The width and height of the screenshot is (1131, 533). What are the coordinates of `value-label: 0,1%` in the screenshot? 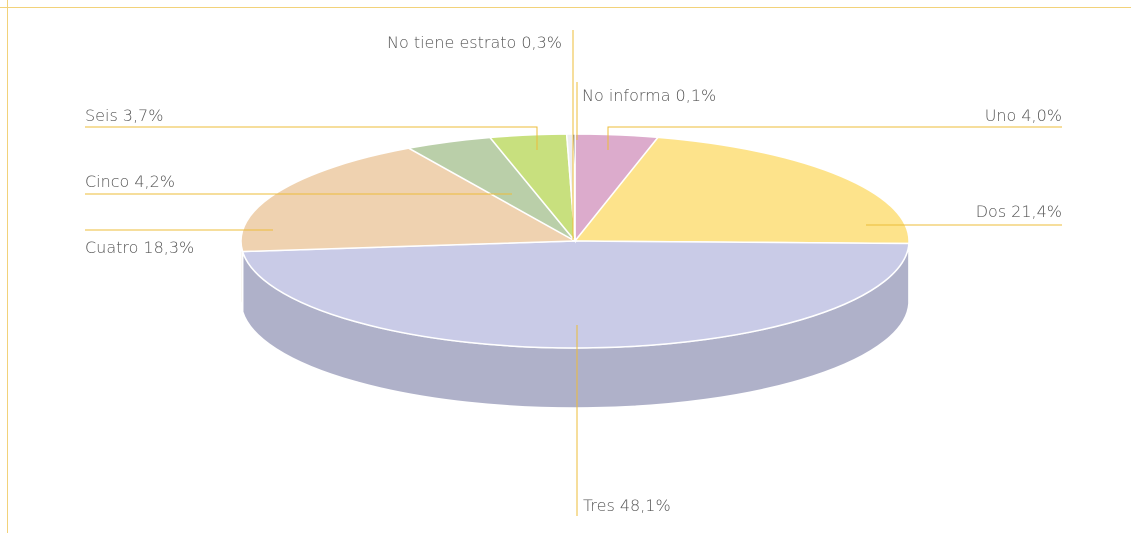 It's located at (696, 95).